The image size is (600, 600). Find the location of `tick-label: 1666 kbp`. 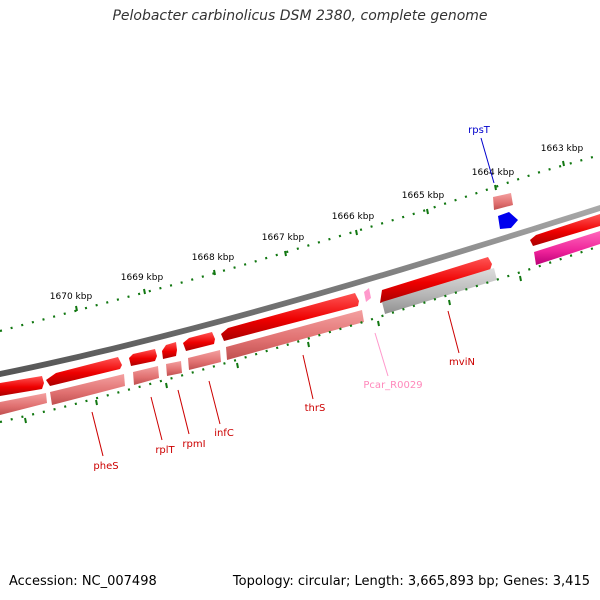

tick-label: 1666 kbp is located at coordinates (353, 217).